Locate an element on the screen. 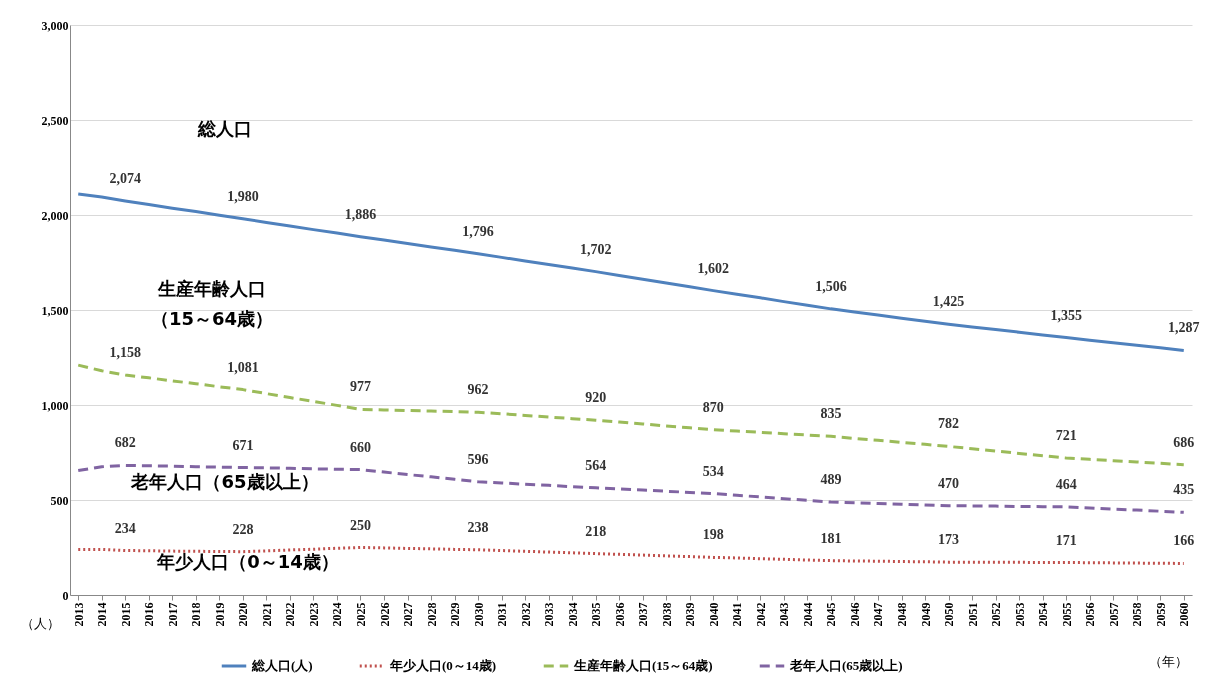 This screenshot has width=1206, height=673. data-label: 660 is located at coordinates (360, 447).